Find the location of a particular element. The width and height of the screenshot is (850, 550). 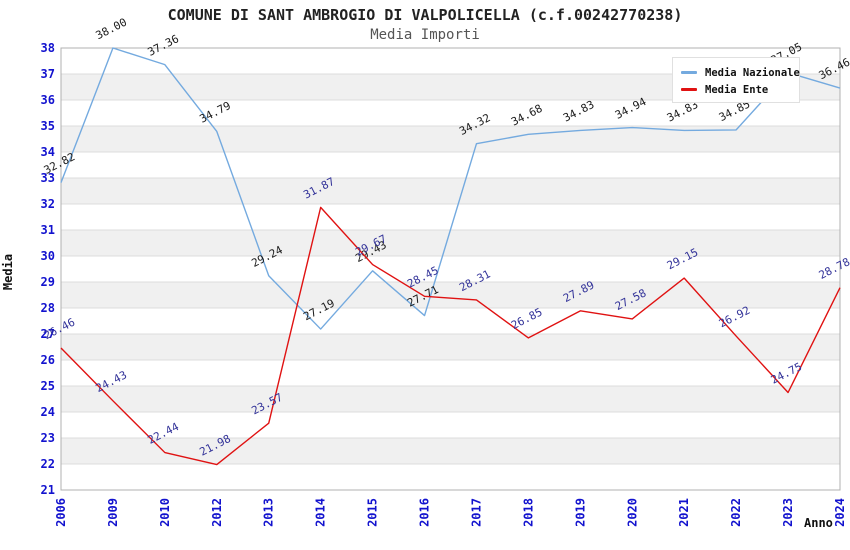

y-tick-label: 32 is located at coordinates (48, 204).